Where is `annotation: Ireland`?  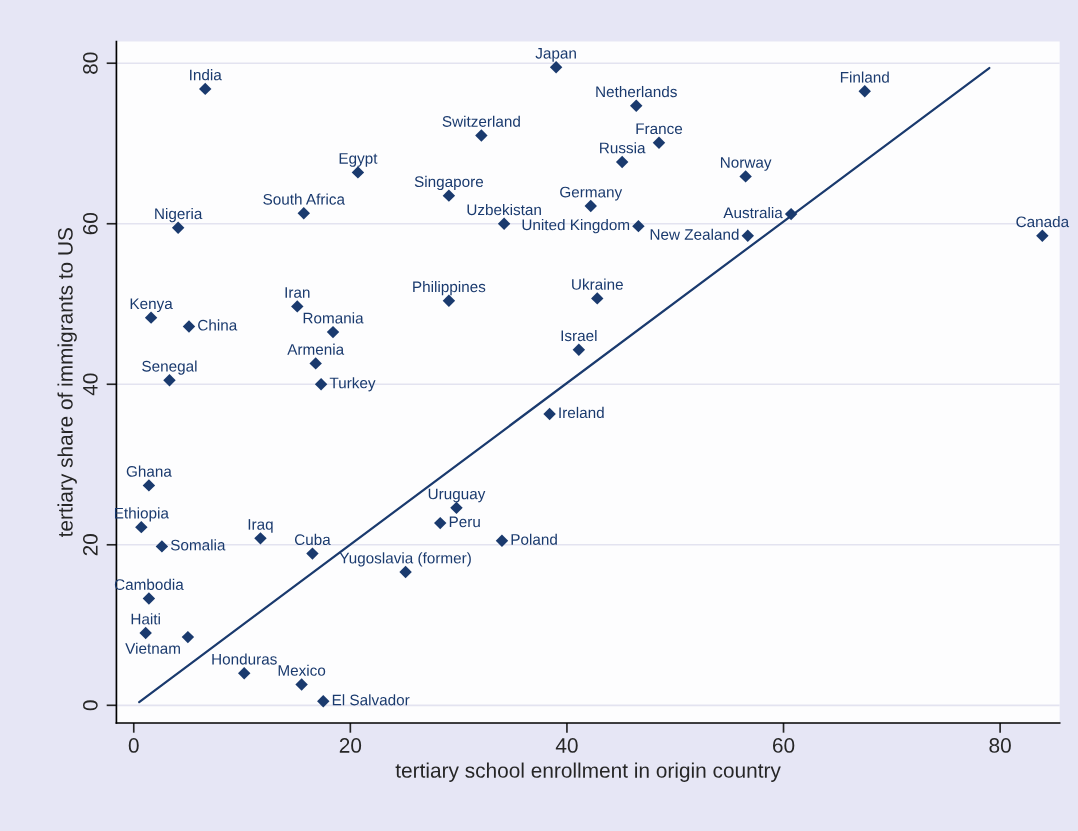 annotation: Ireland is located at coordinates (581, 412).